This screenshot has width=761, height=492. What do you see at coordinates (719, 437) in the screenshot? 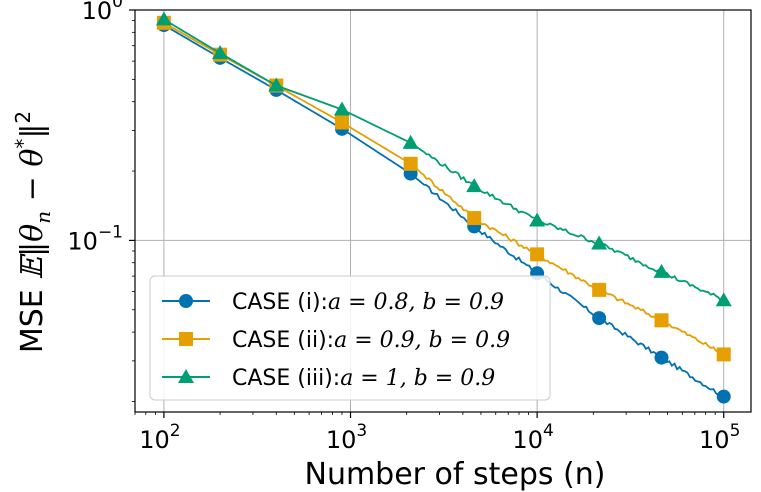
I see `x-tick-label: 10⁵` at bounding box center [719, 437].